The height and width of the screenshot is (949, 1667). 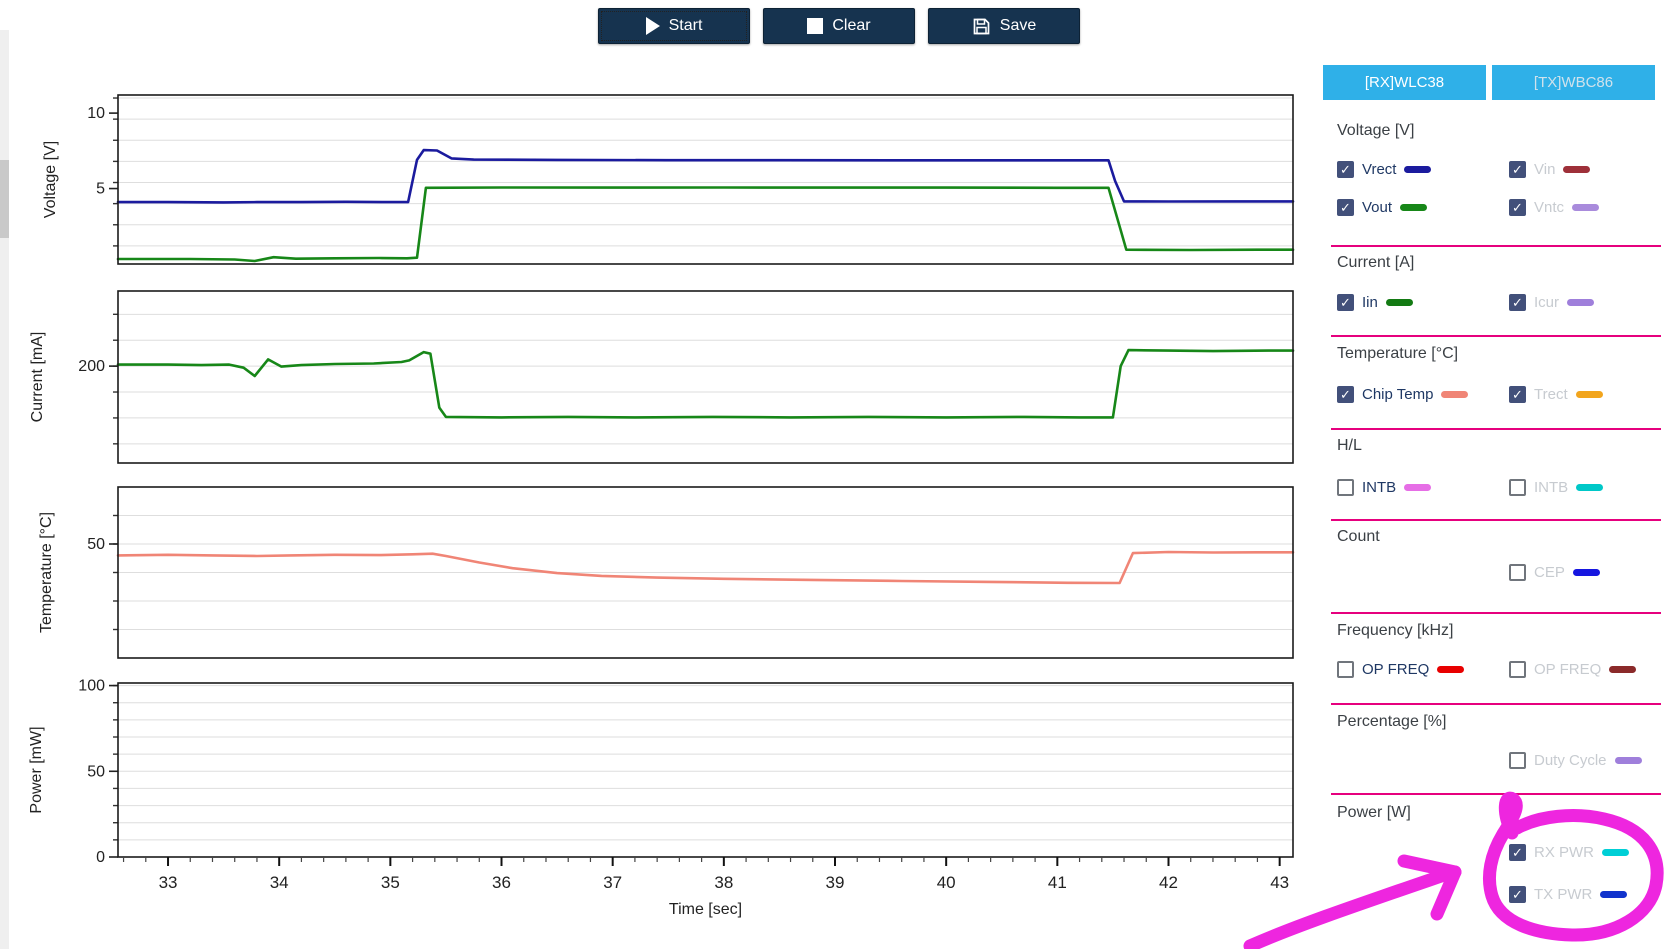 I want to click on signal-label: Iin, so click(x=1370, y=302).